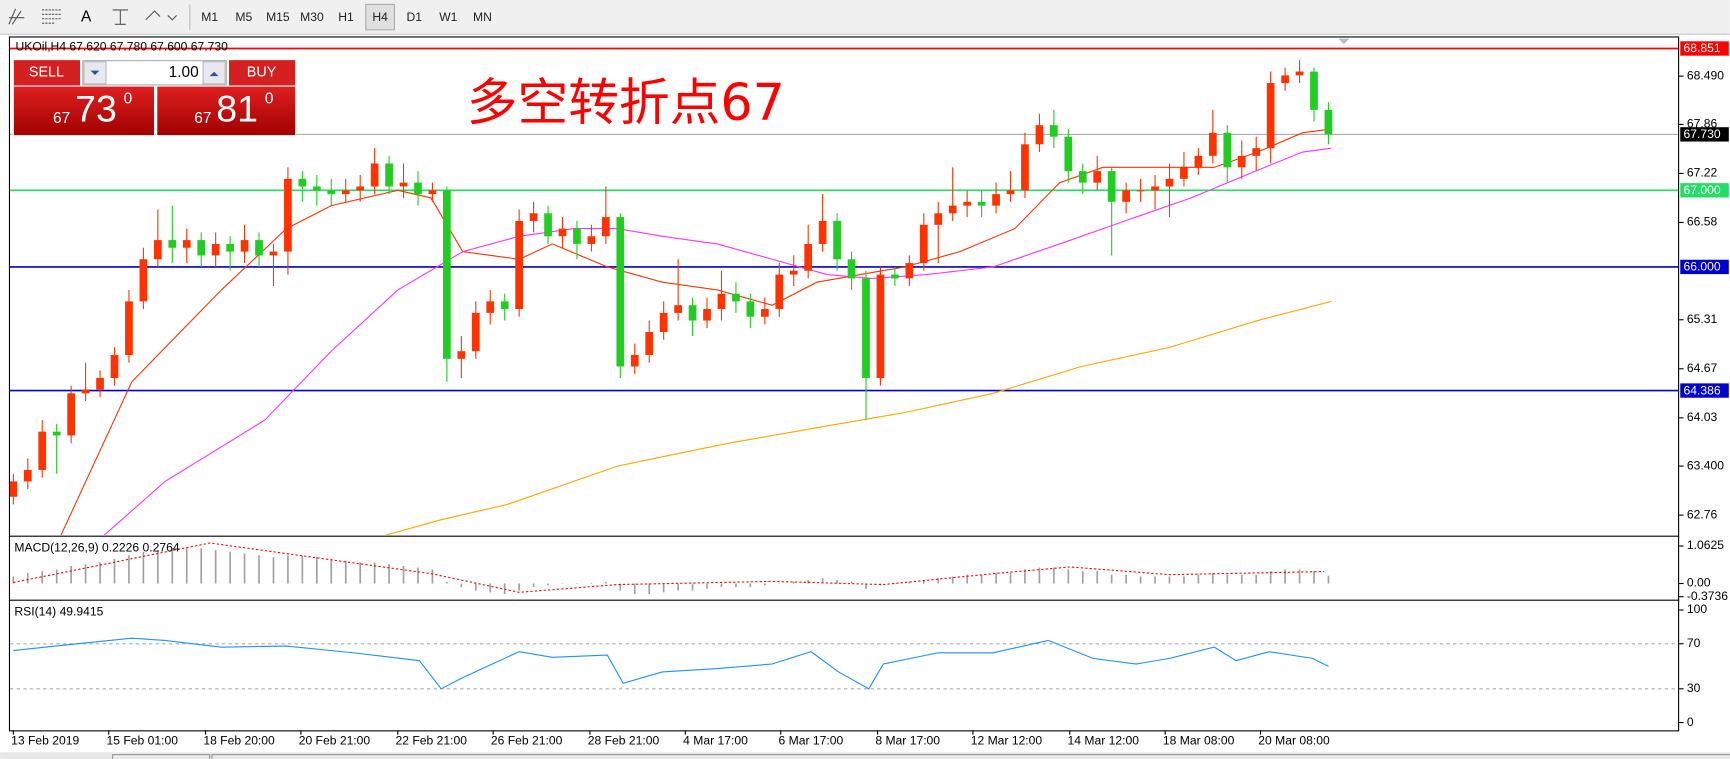 Image resolution: width=1730 pixels, height=759 pixels. I want to click on rsi-panel, so click(844, 663).